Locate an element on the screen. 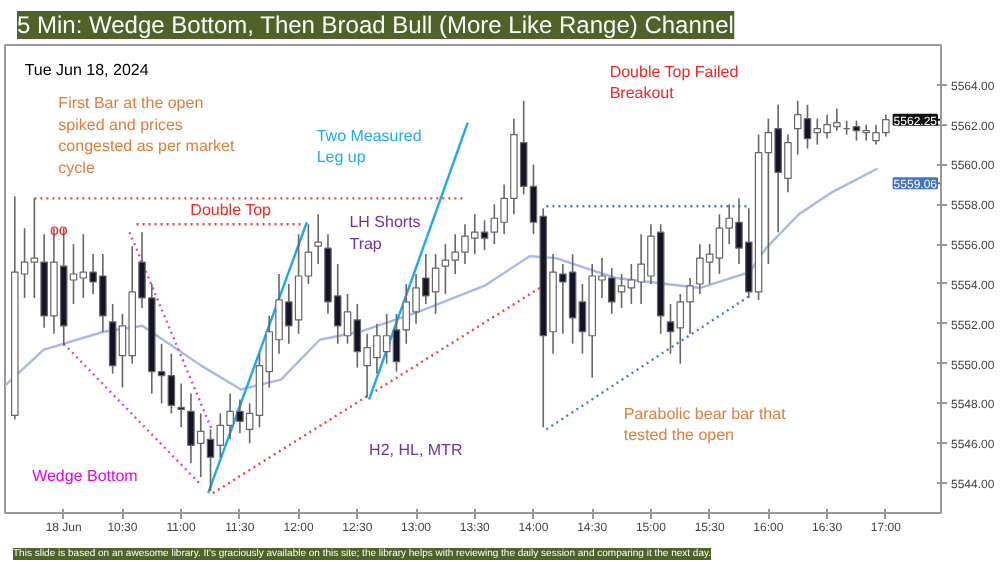 This screenshot has height=562, width=1000. annotation: H2, HL, MTR is located at coordinates (416, 449).